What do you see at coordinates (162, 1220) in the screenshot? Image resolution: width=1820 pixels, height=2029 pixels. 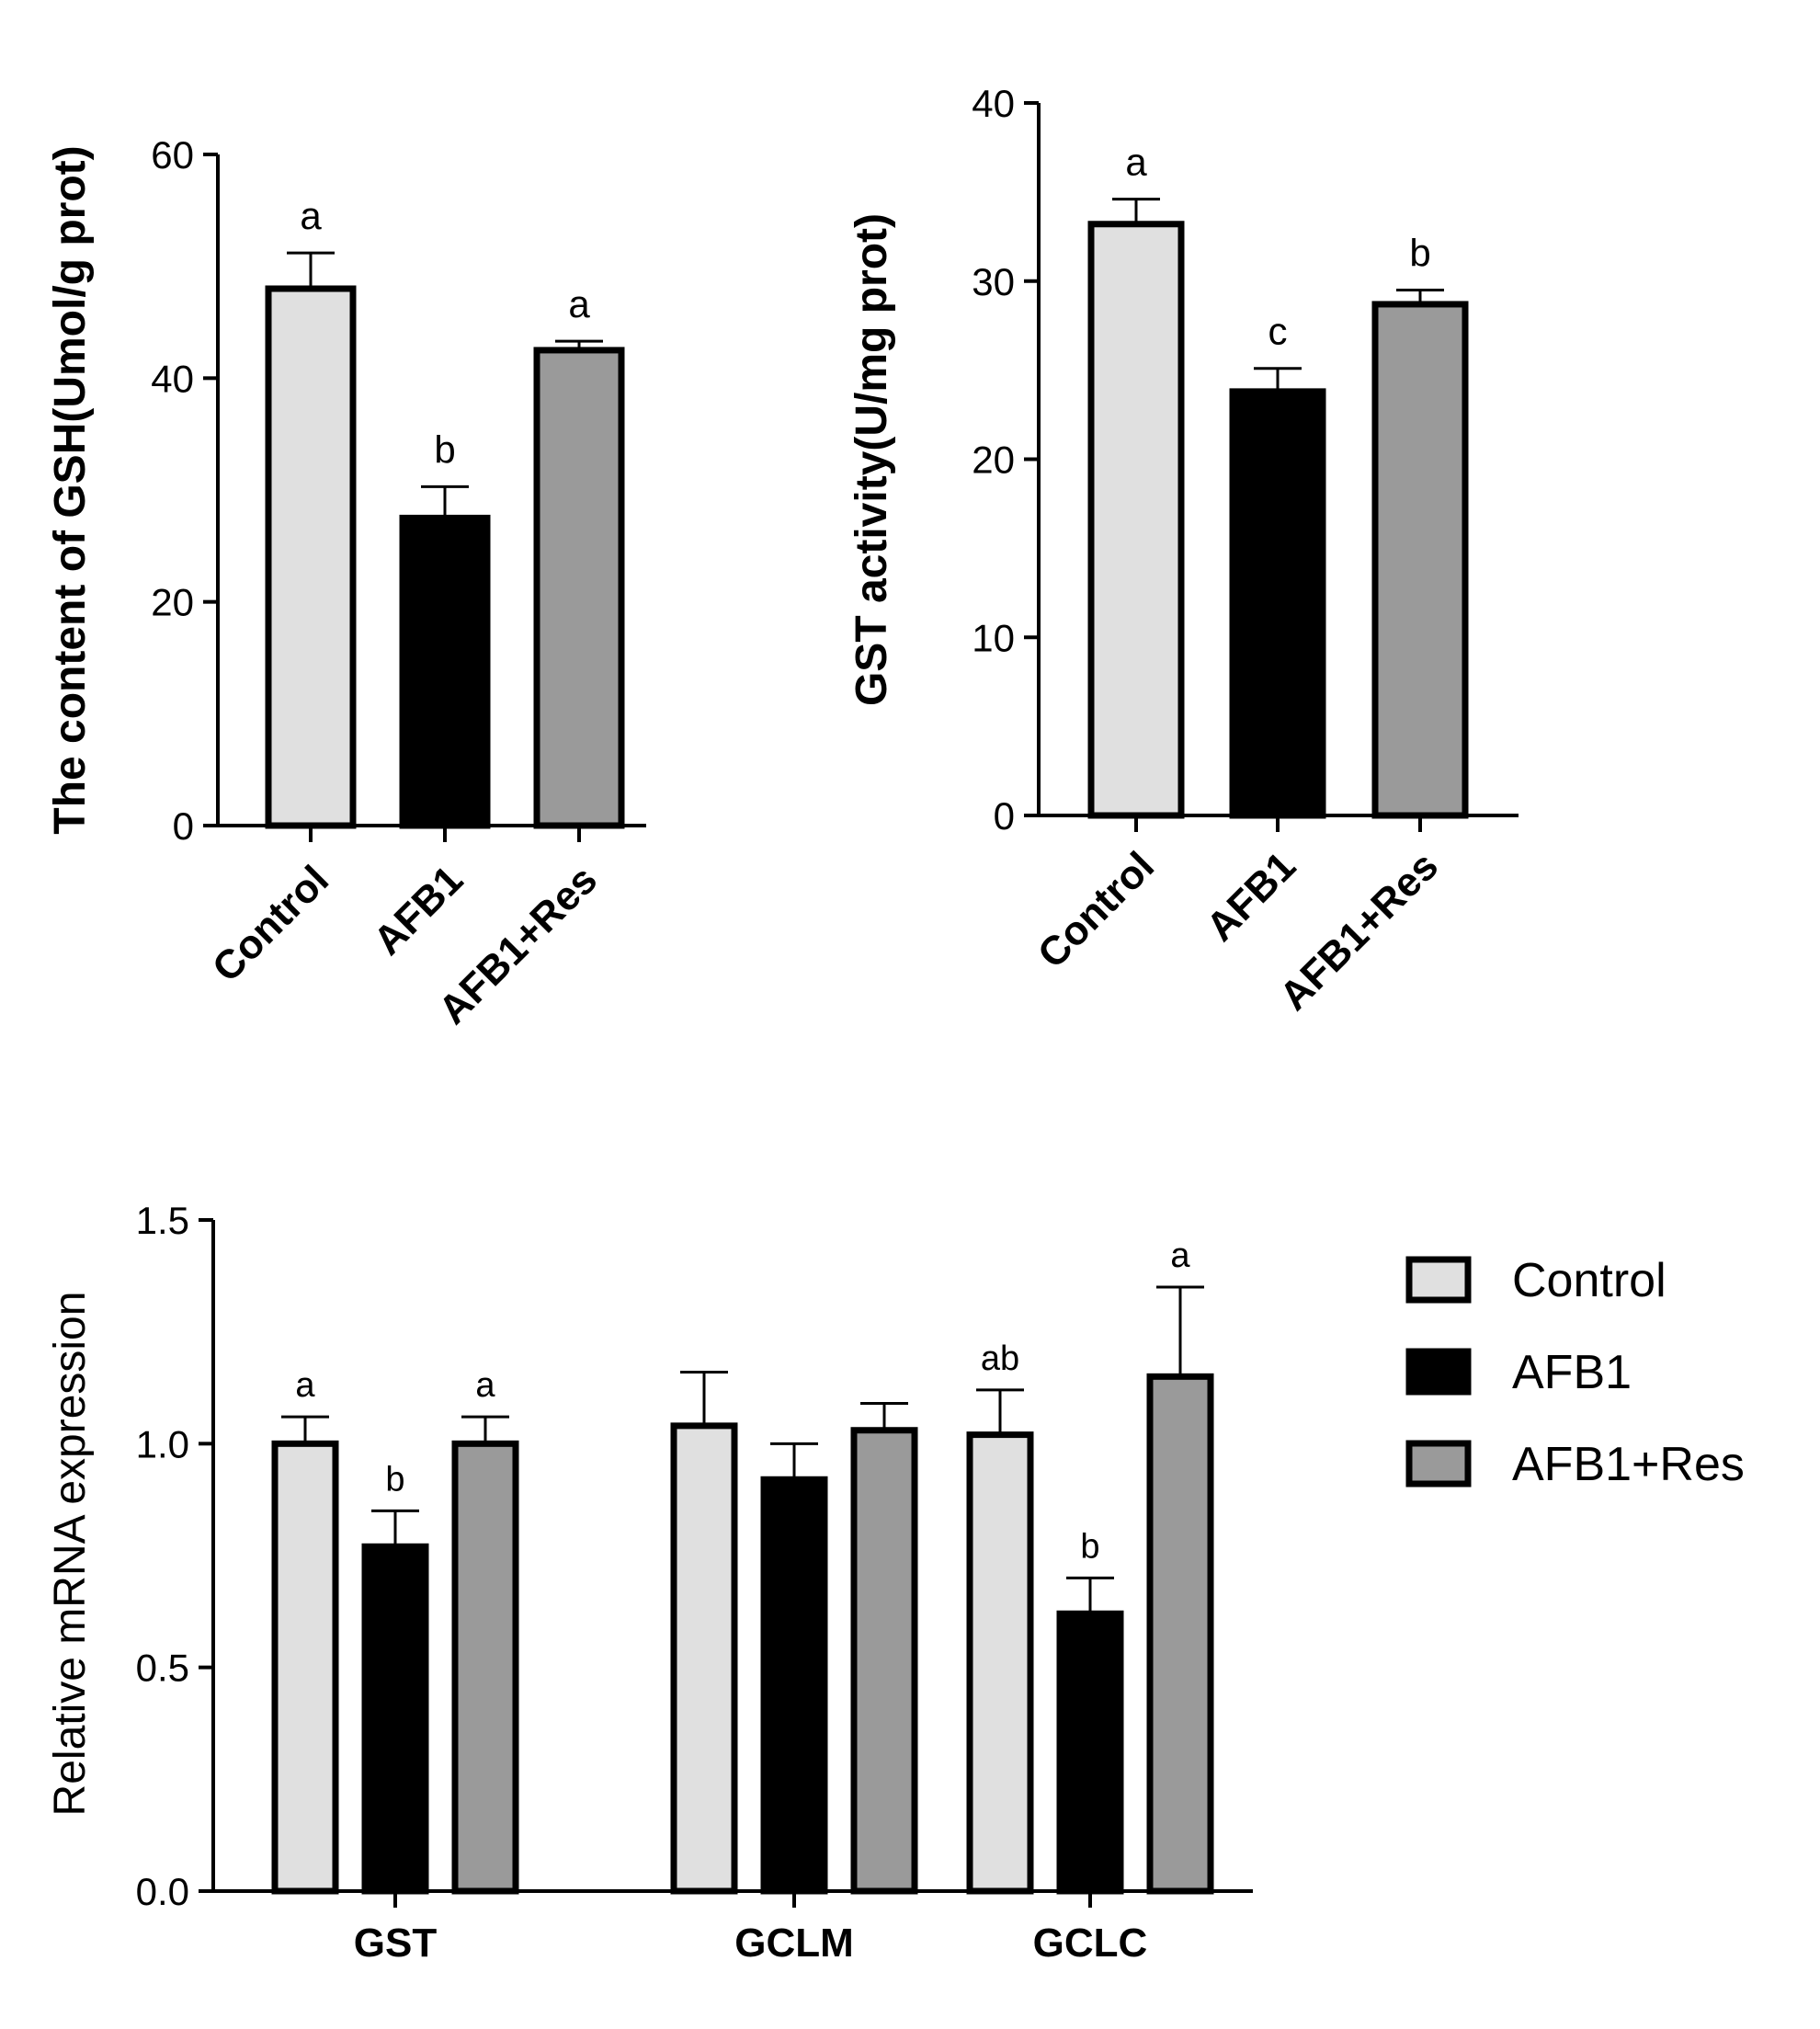 I see `y-tick-label: 1.5` at bounding box center [162, 1220].